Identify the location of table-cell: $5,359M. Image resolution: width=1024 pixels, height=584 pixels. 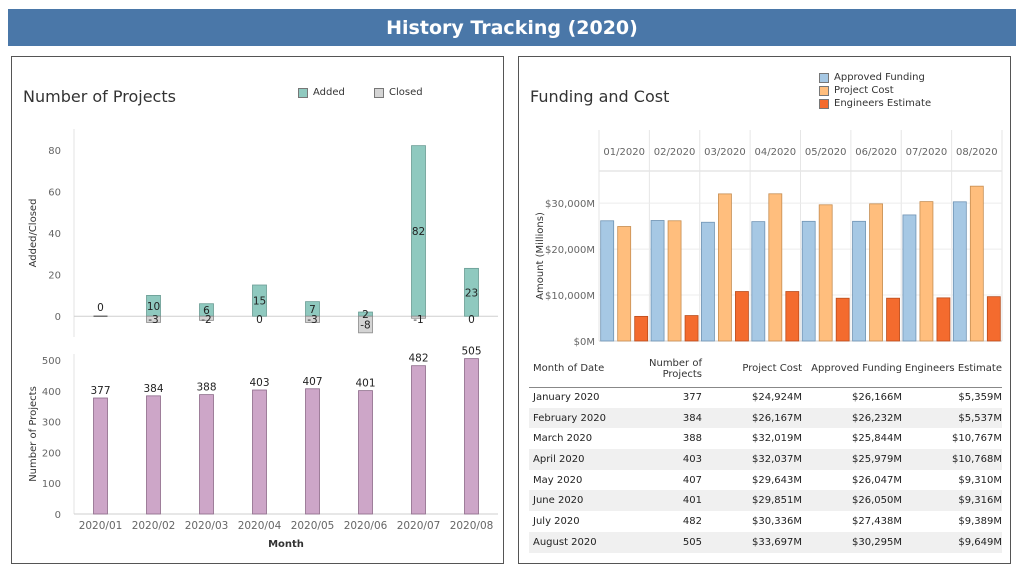
(980, 398).